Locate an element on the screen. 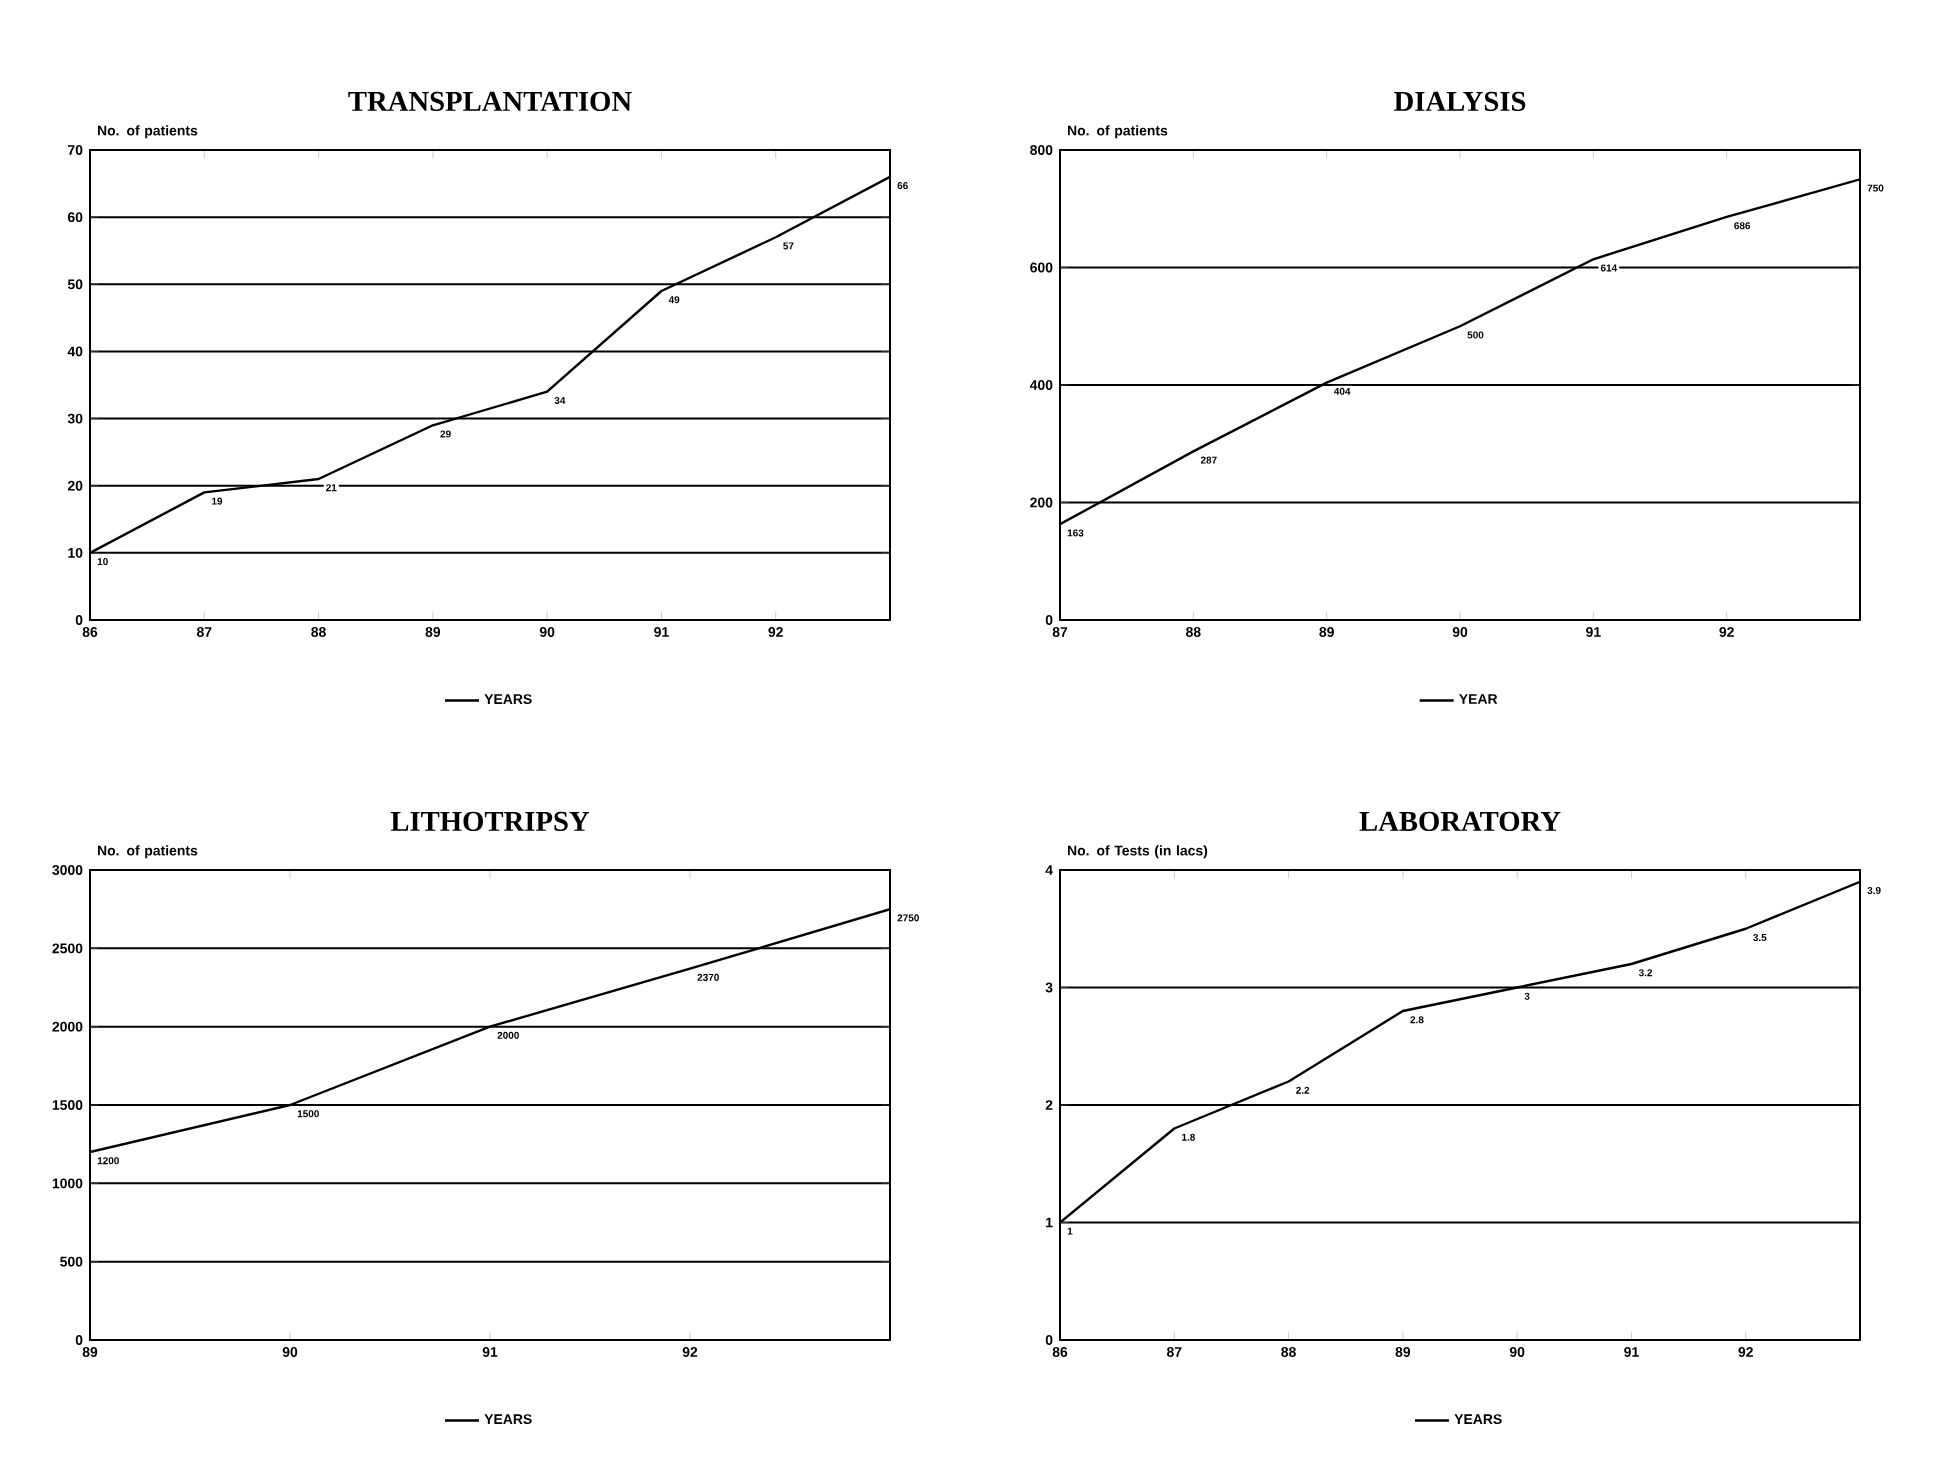  chart-title: LITHOTRIPSY is located at coordinates (490, 821).